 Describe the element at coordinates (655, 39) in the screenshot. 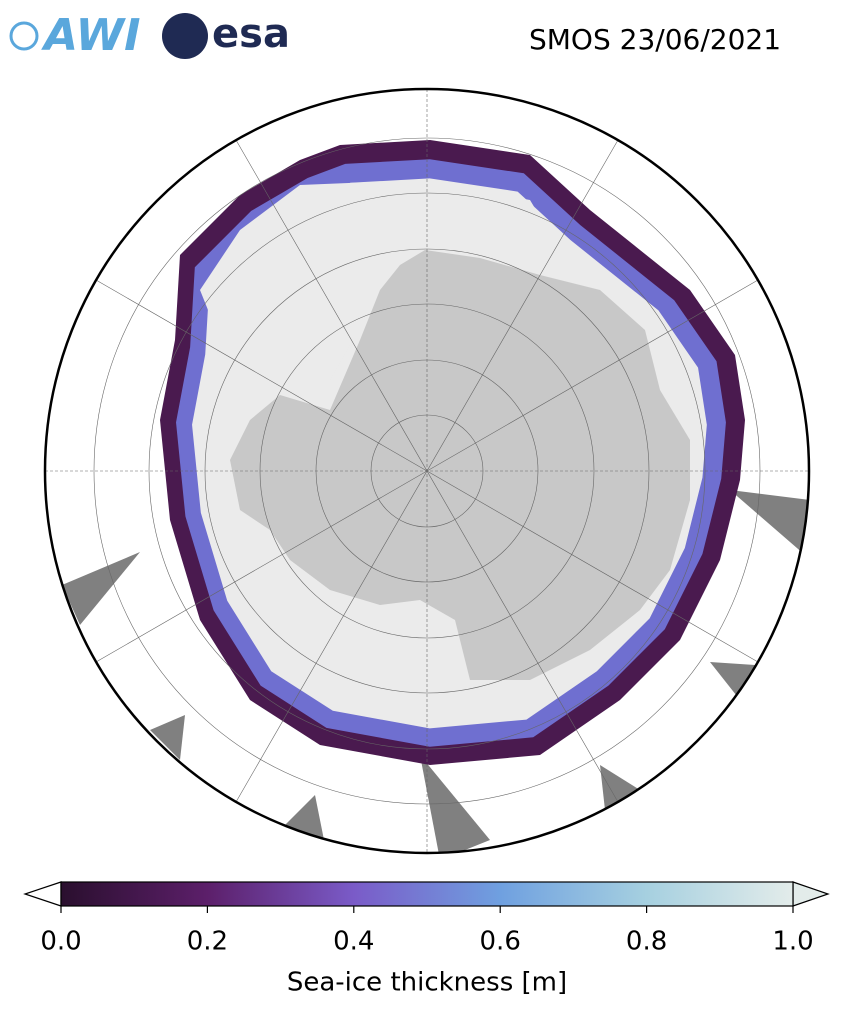

I see `title: SMOS 23/06/2021` at that location.